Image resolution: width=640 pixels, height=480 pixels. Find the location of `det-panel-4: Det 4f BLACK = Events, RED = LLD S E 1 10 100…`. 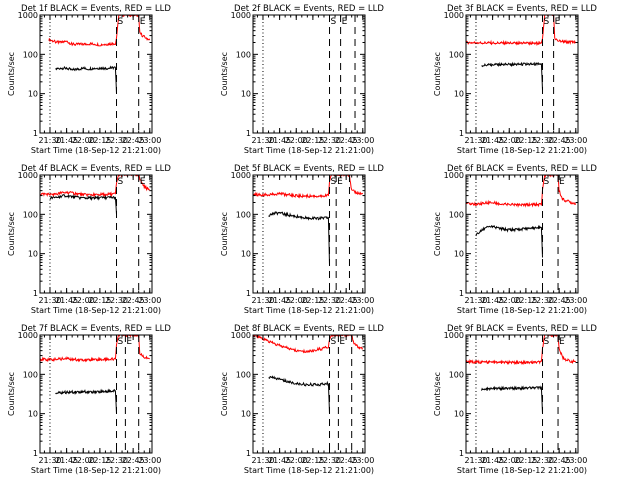

det-panel-4: Det 4f BLACK = Events, RED = LLD S E 1 10 100… is located at coordinates (89, 239).